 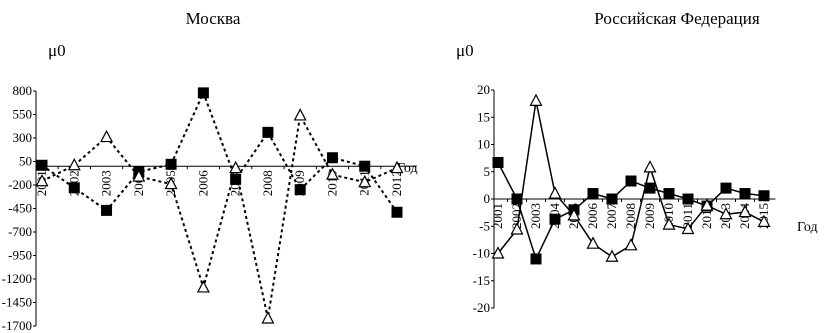 What do you see at coordinates (487, 171) in the screenshot?
I see `russia-y-tick-label: 5` at bounding box center [487, 171].